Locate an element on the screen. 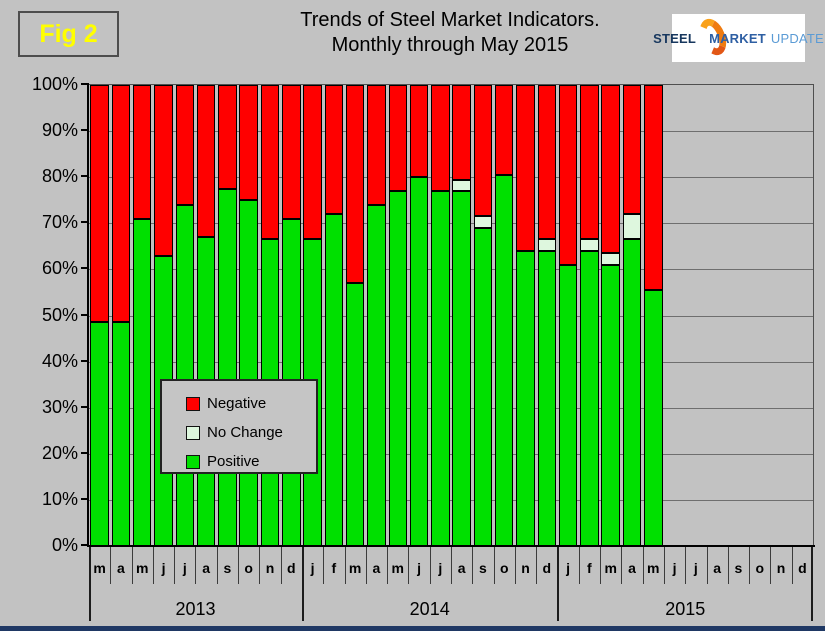 The width and height of the screenshot is (825, 631). bar-2014-f is located at coordinates (334, 315).